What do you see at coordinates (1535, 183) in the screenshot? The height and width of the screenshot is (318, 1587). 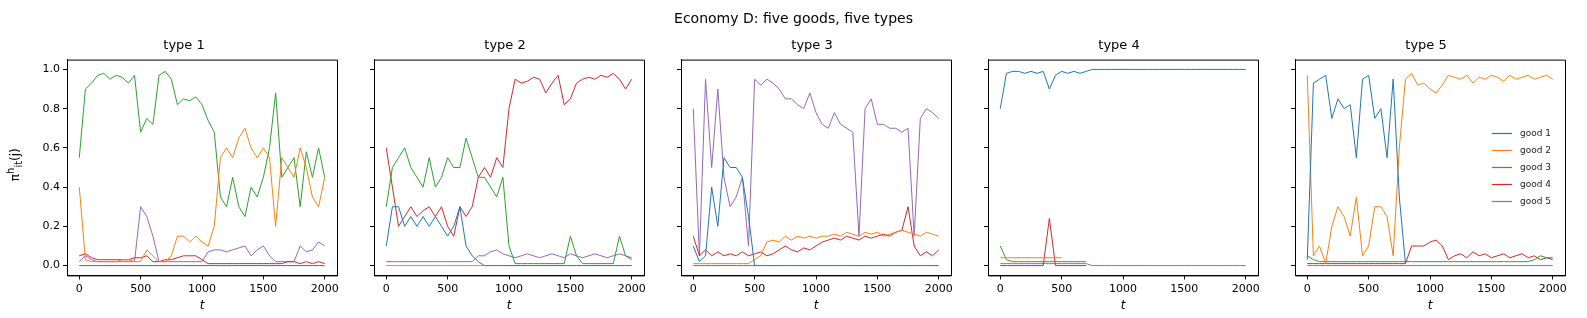 I see `legend-label: good 4` at bounding box center [1535, 183].